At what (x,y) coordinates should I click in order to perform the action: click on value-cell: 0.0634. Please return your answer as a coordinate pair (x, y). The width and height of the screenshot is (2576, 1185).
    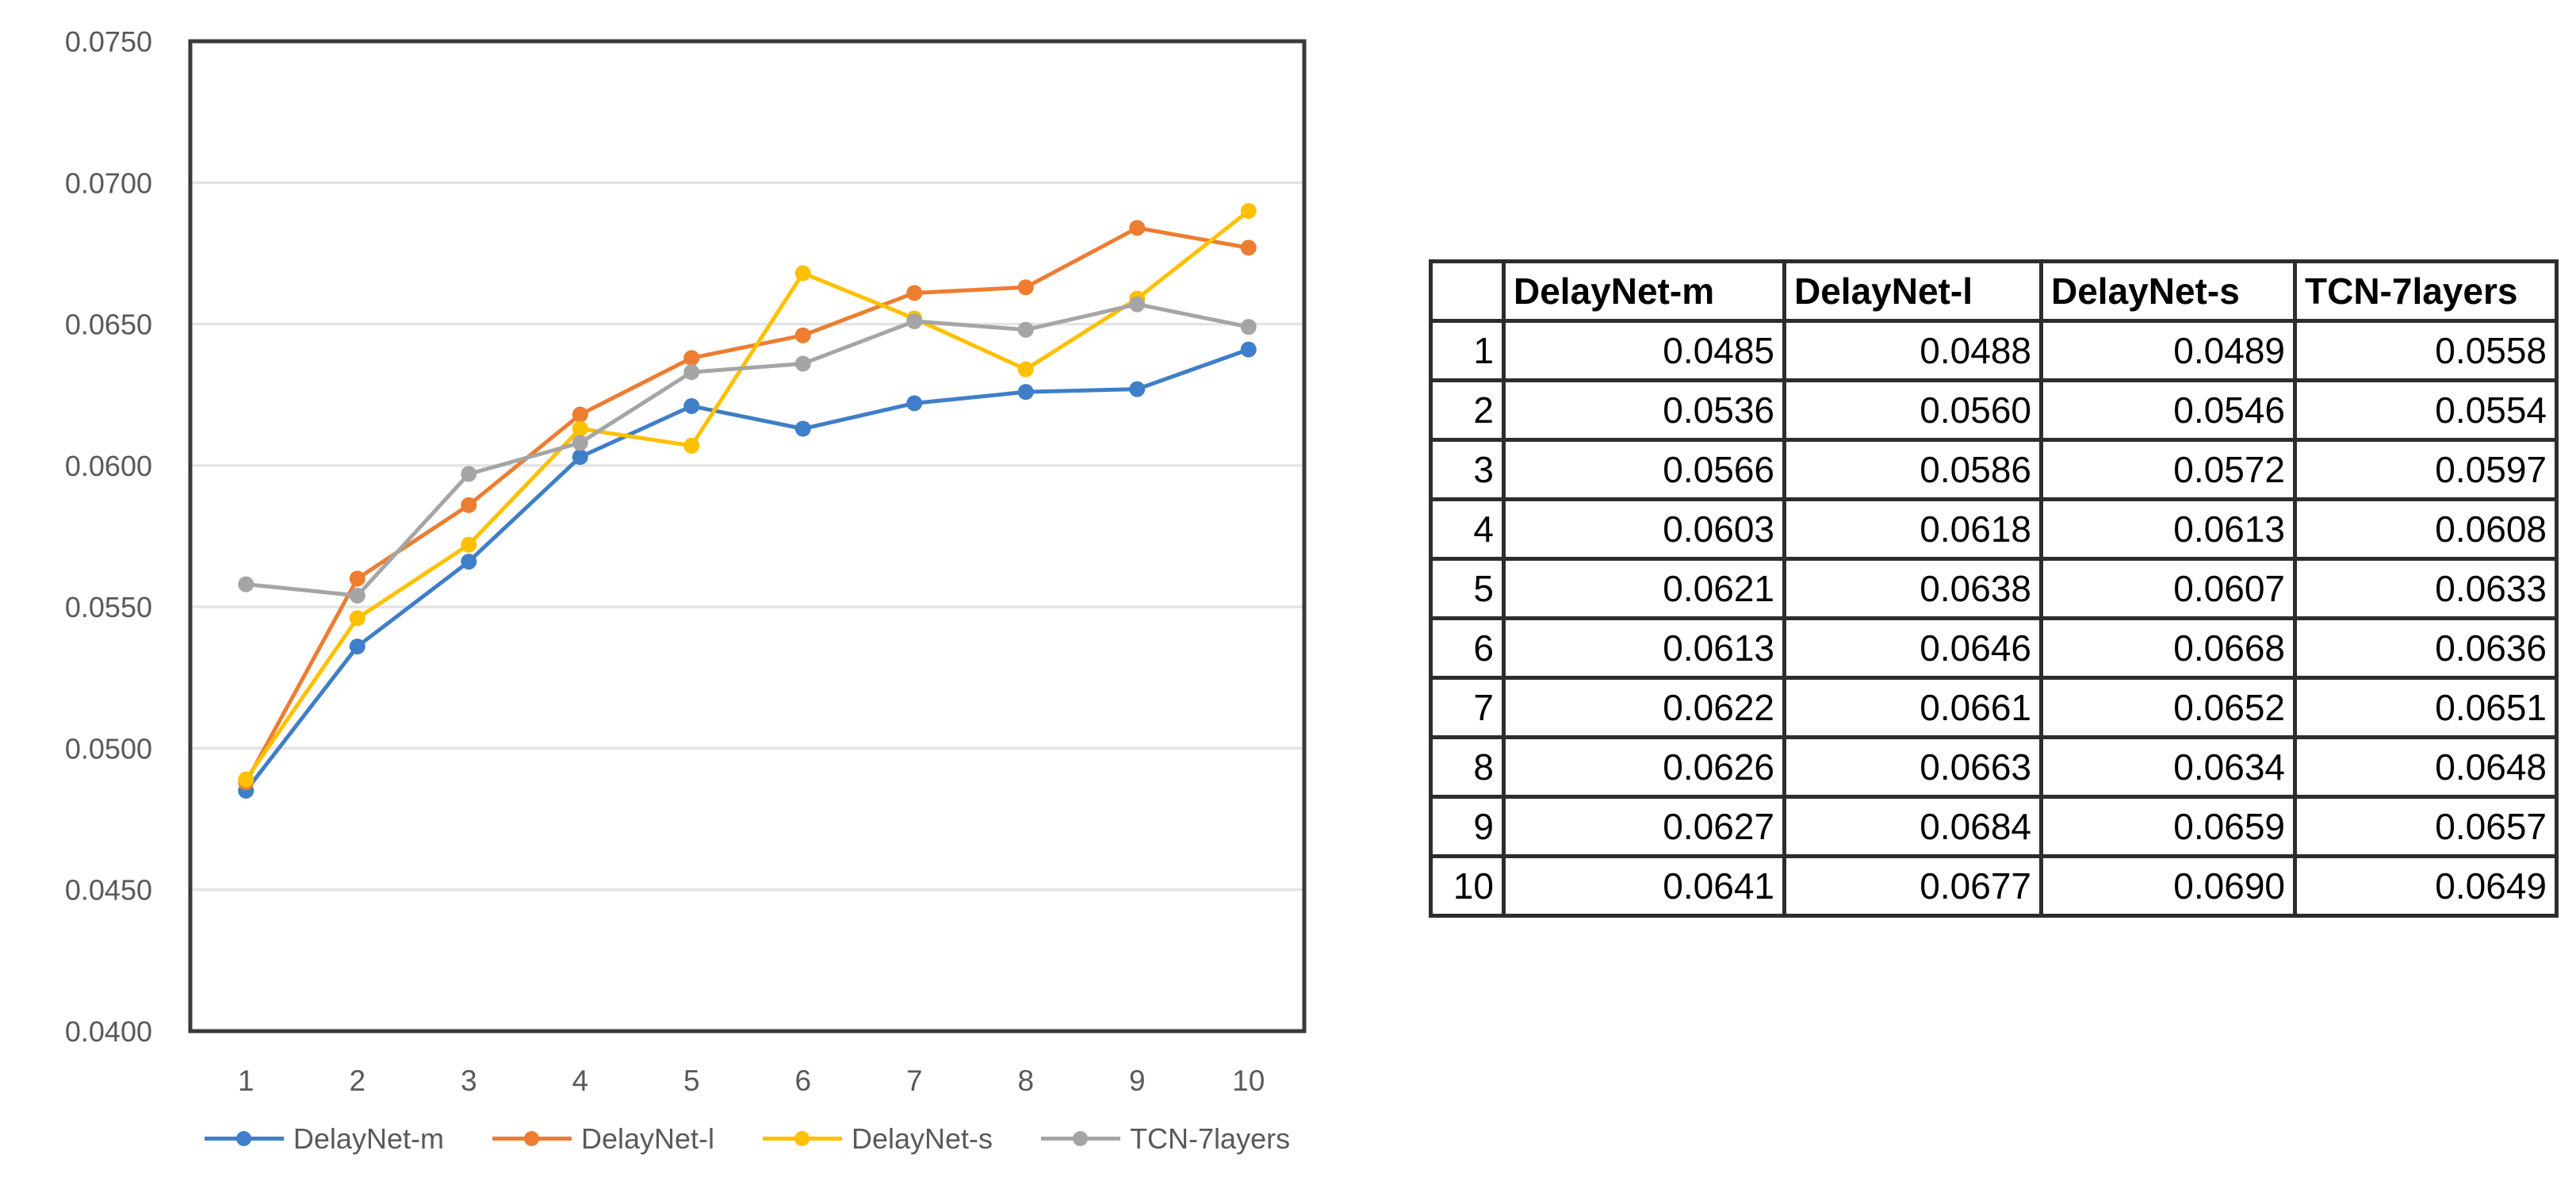
    Looking at the image, I should click on (2168, 767).